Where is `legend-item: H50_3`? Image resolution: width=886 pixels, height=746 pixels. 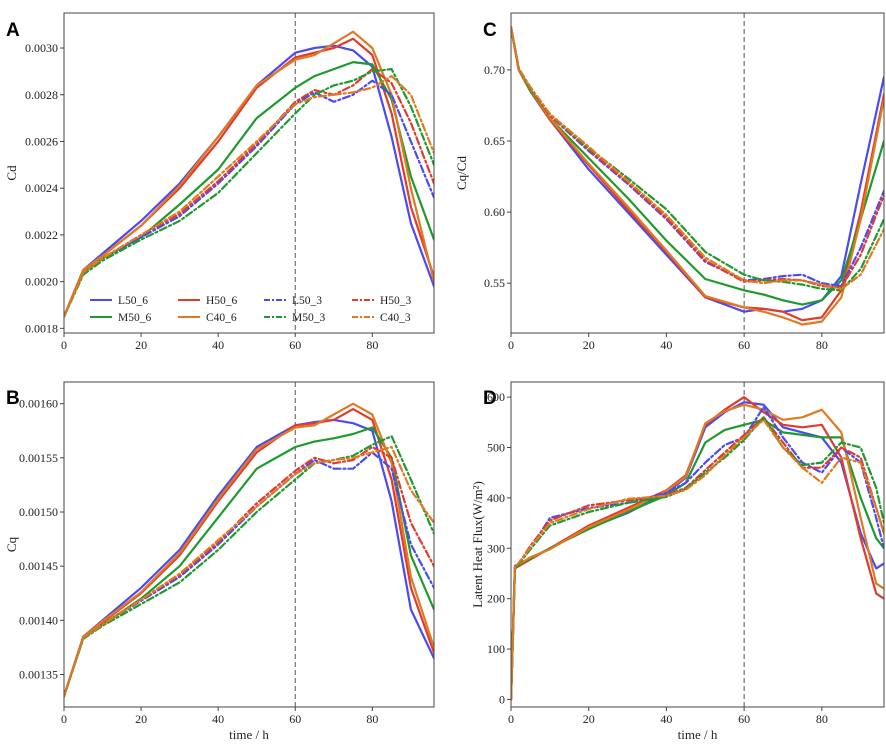
legend-item: H50_3 is located at coordinates (382, 301).